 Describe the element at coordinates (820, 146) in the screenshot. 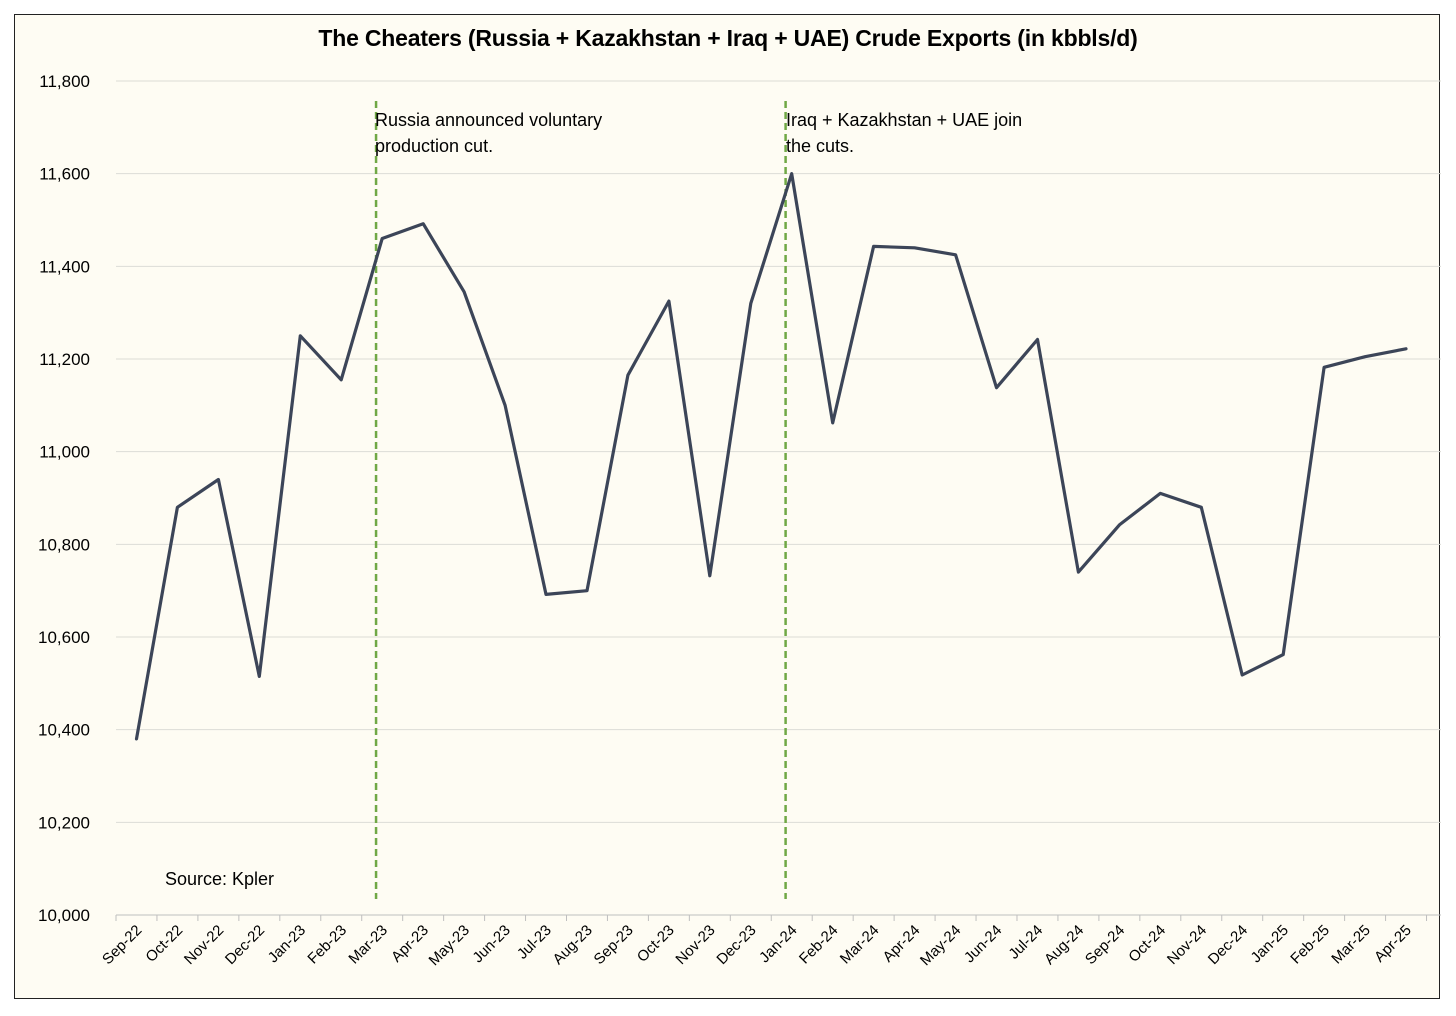

I see `annotation-iraq-line2: the cuts.` at that location.